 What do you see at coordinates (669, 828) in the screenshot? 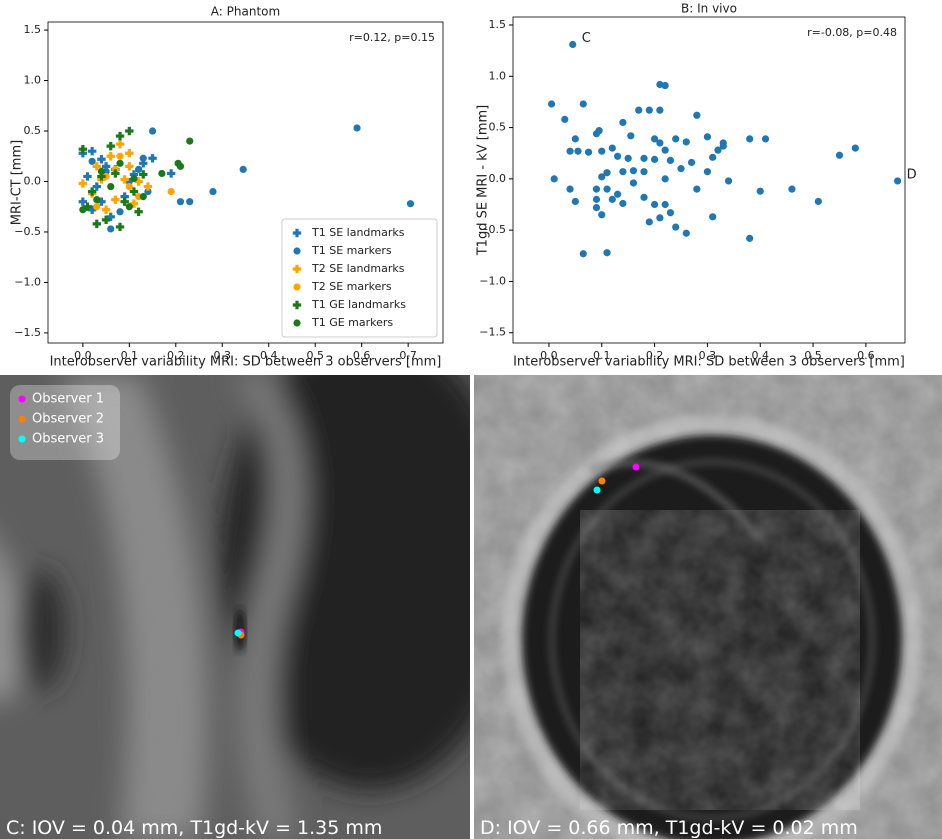
I see `image-caption: D: IOV = 0.66 mm, T1gd-kV = 0.02 mm` at bounding box center [669, 828].